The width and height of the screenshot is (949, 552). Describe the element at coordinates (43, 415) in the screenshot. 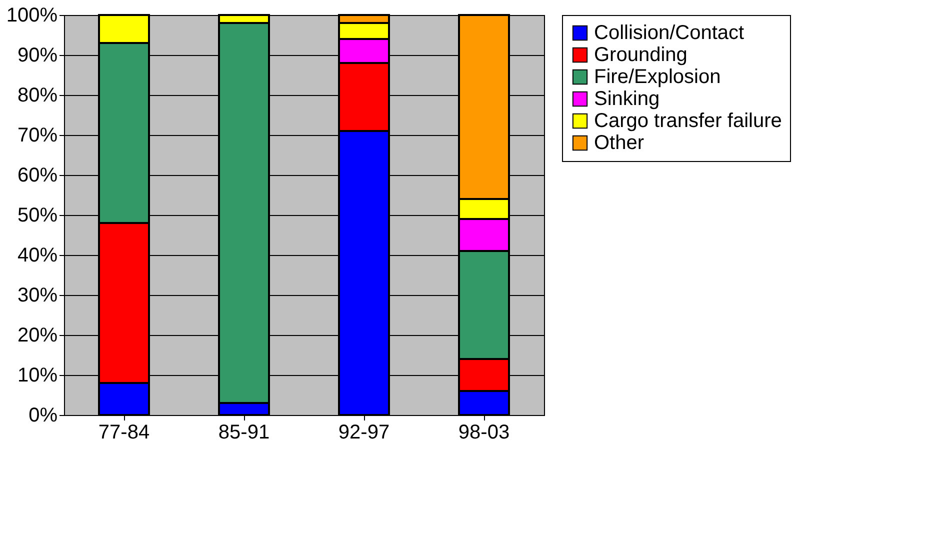

I see `y-tick-label: 0%` at that location.